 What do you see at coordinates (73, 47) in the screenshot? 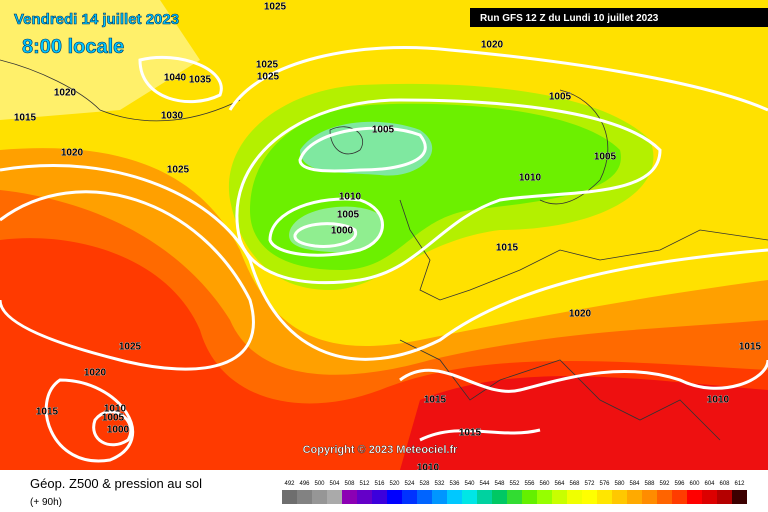
I see `map-time: 8:00 locale` at bounding box center [73, 47].